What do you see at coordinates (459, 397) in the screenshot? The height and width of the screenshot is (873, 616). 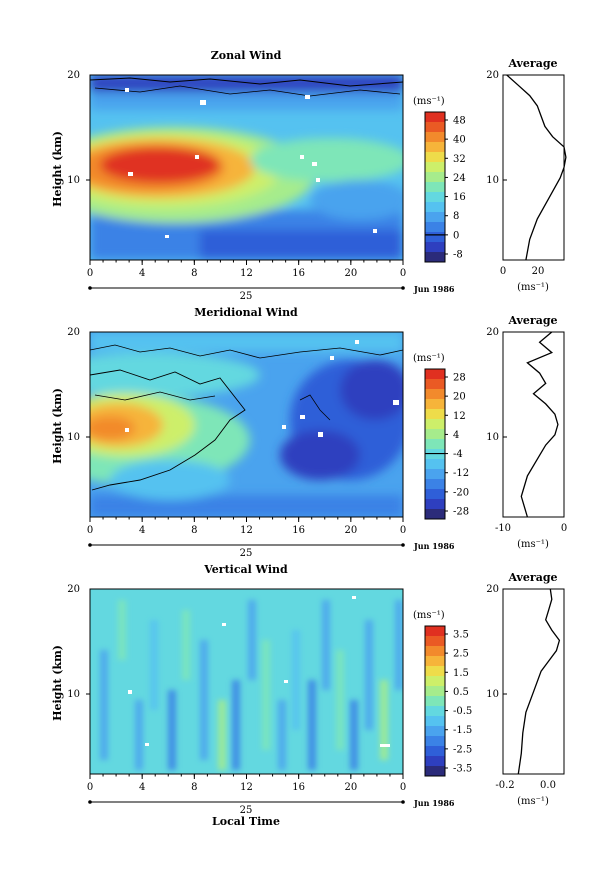 I see `colorbar-label: 20` at bounding box center [459, 397].